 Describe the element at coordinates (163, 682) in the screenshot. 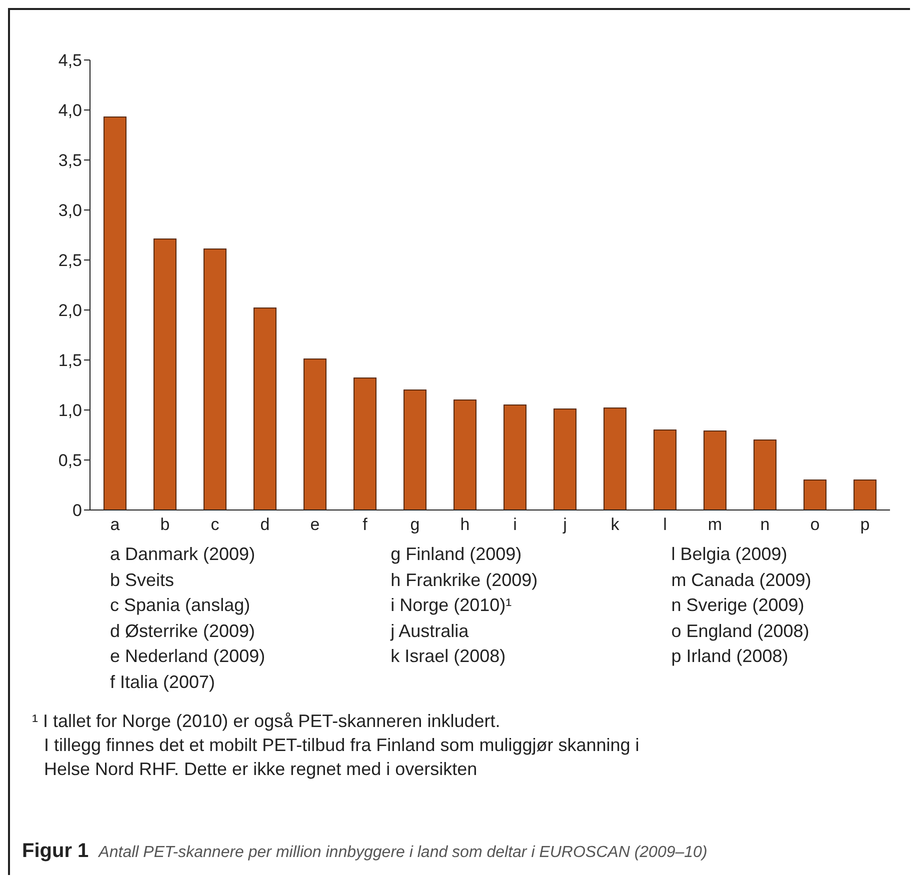

I see `text: f Italia (2007)` at that location.